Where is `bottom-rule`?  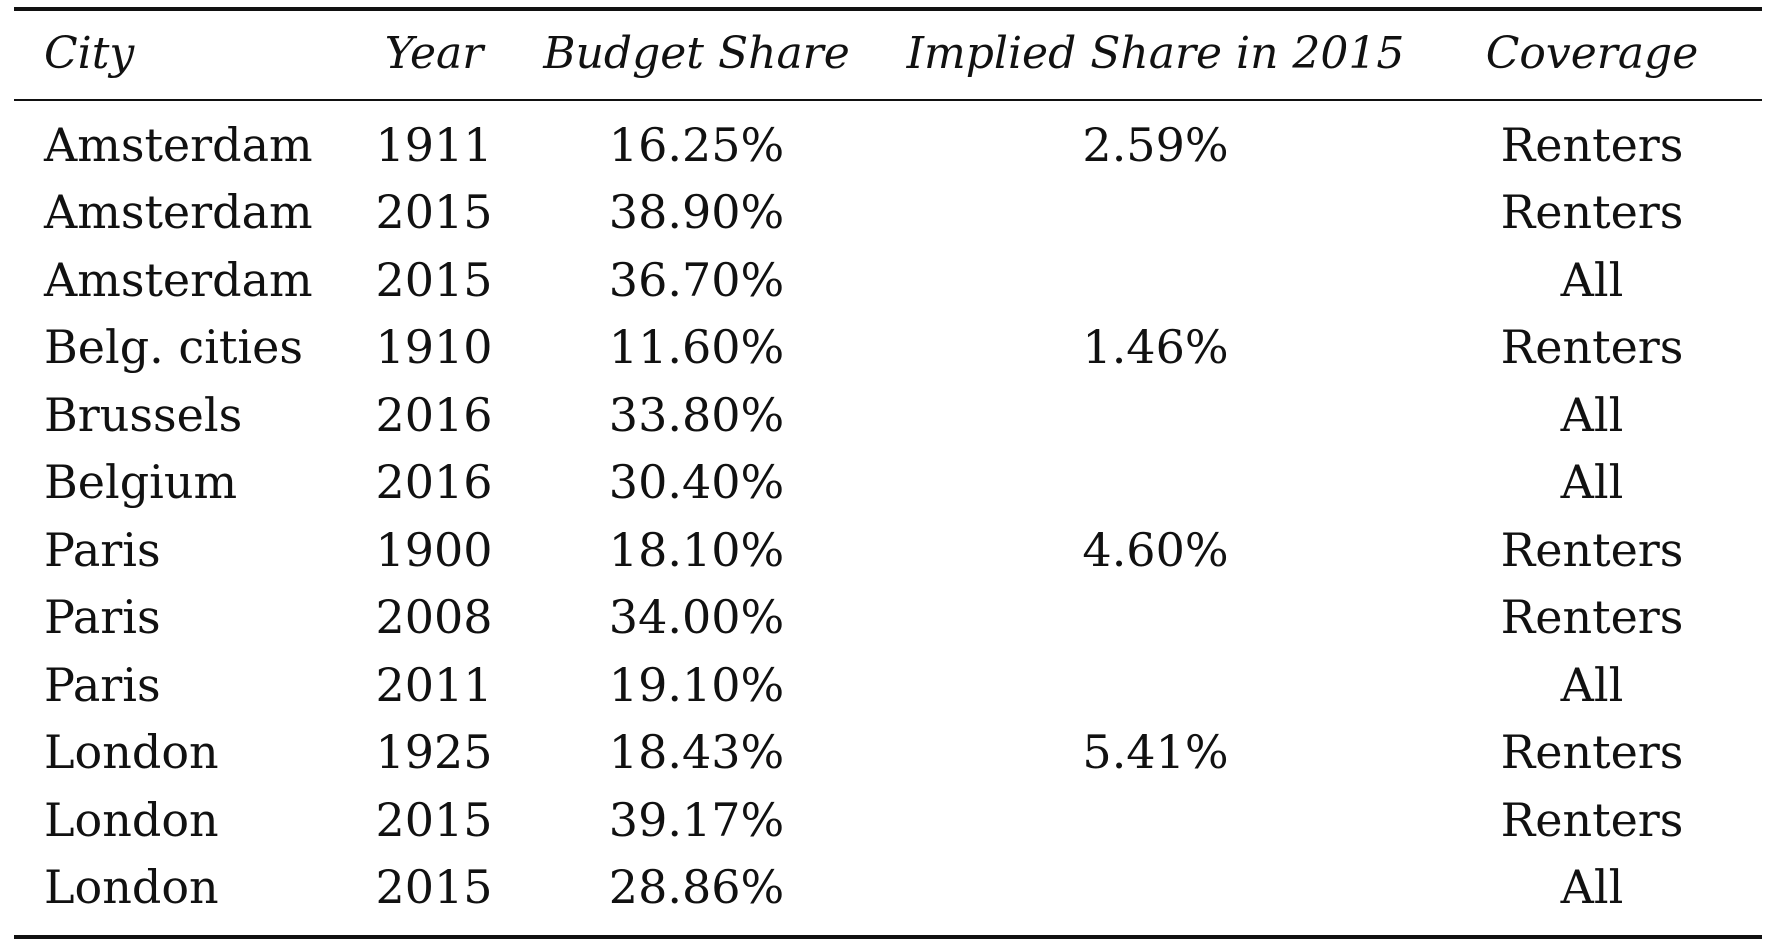
bottom-rule is located at coordinates (888, 937).